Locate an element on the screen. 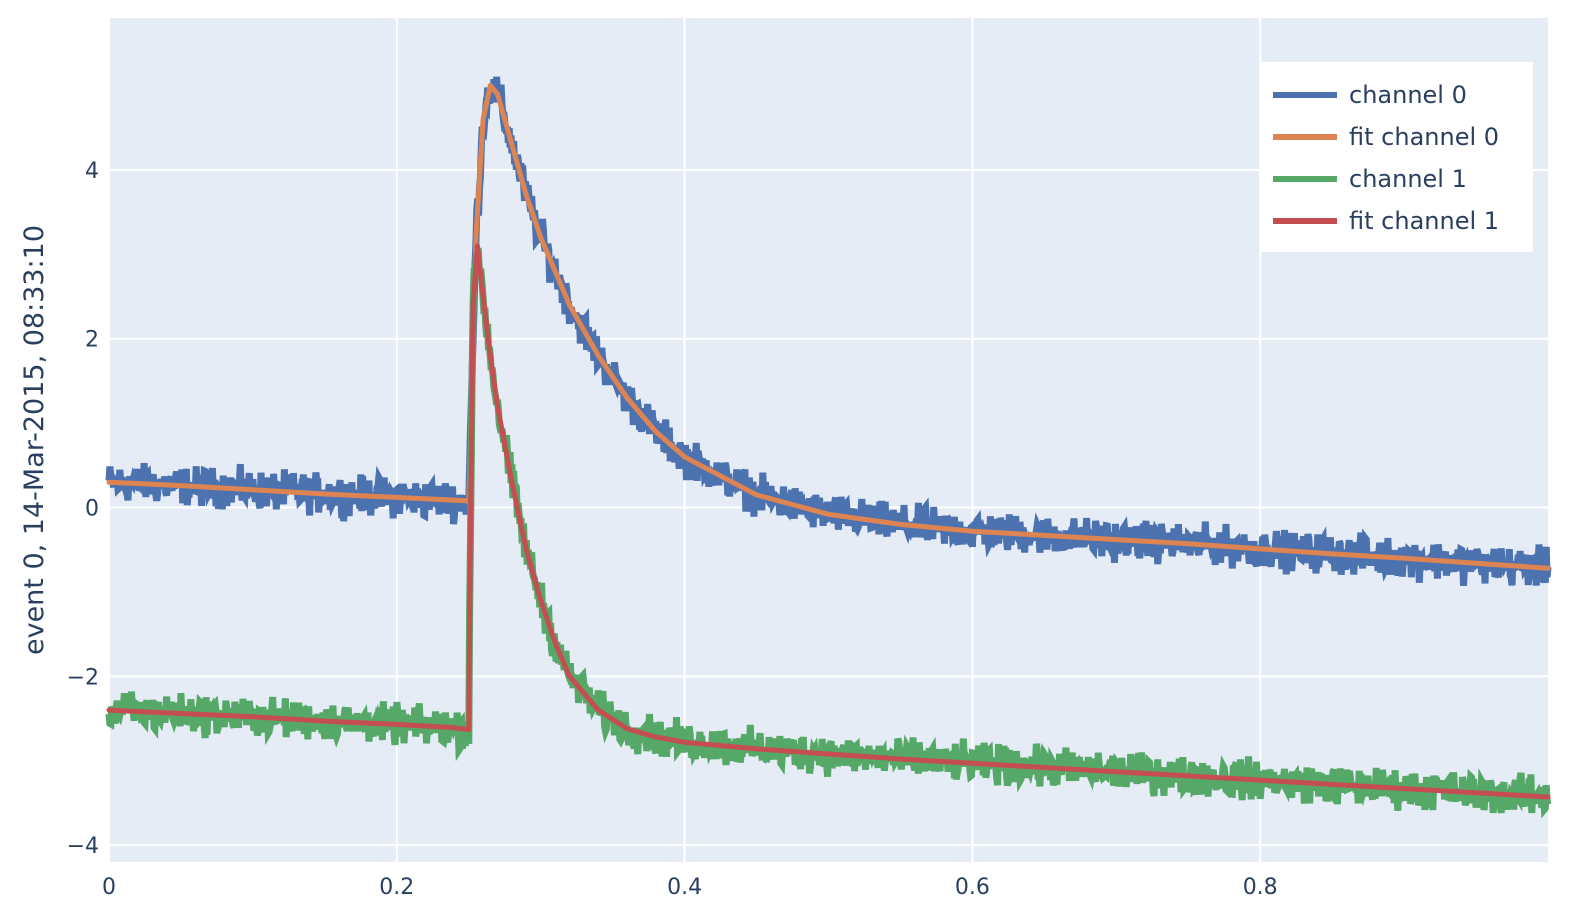  y-tick-label: −4 is located at coordinates (83, 846).